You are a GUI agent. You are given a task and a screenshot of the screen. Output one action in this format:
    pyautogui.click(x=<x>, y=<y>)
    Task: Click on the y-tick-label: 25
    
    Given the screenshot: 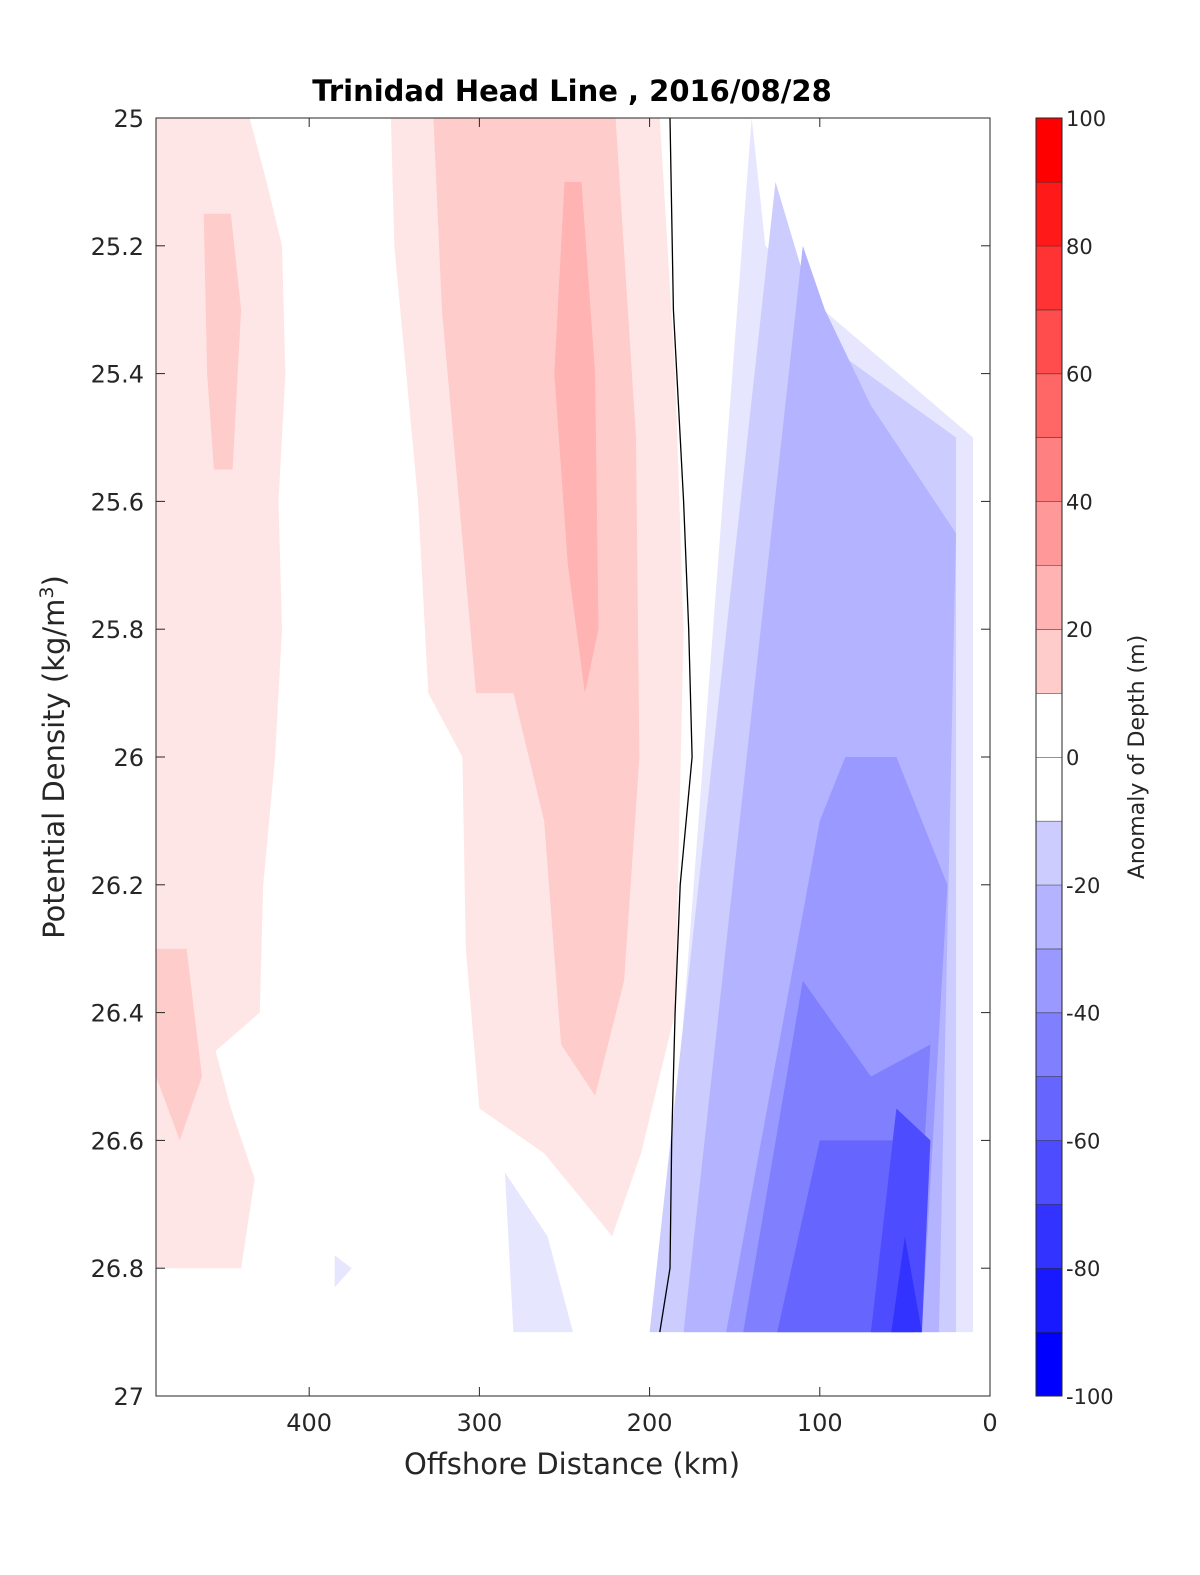 What is the action you would take?
    pyautogui.click(x=128, y=119)
    